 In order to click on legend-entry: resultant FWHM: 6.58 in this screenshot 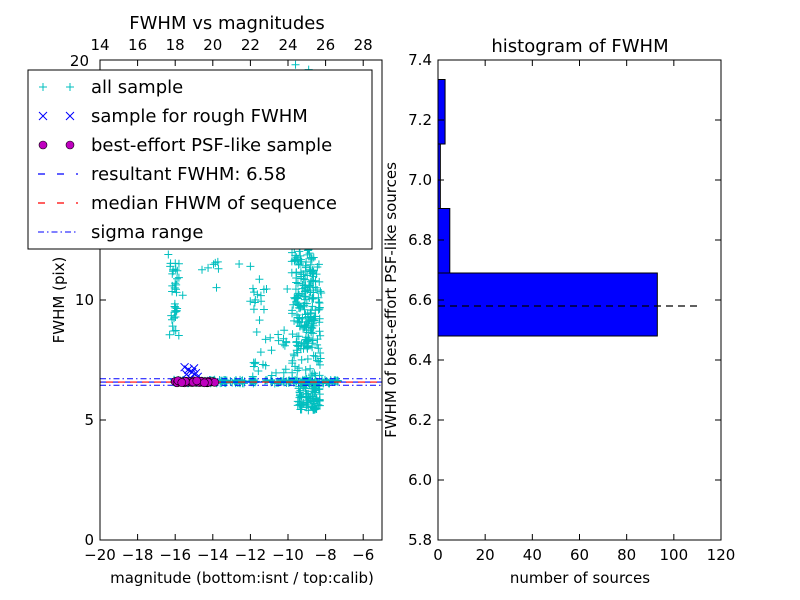, I will do `click(162, 174)`.